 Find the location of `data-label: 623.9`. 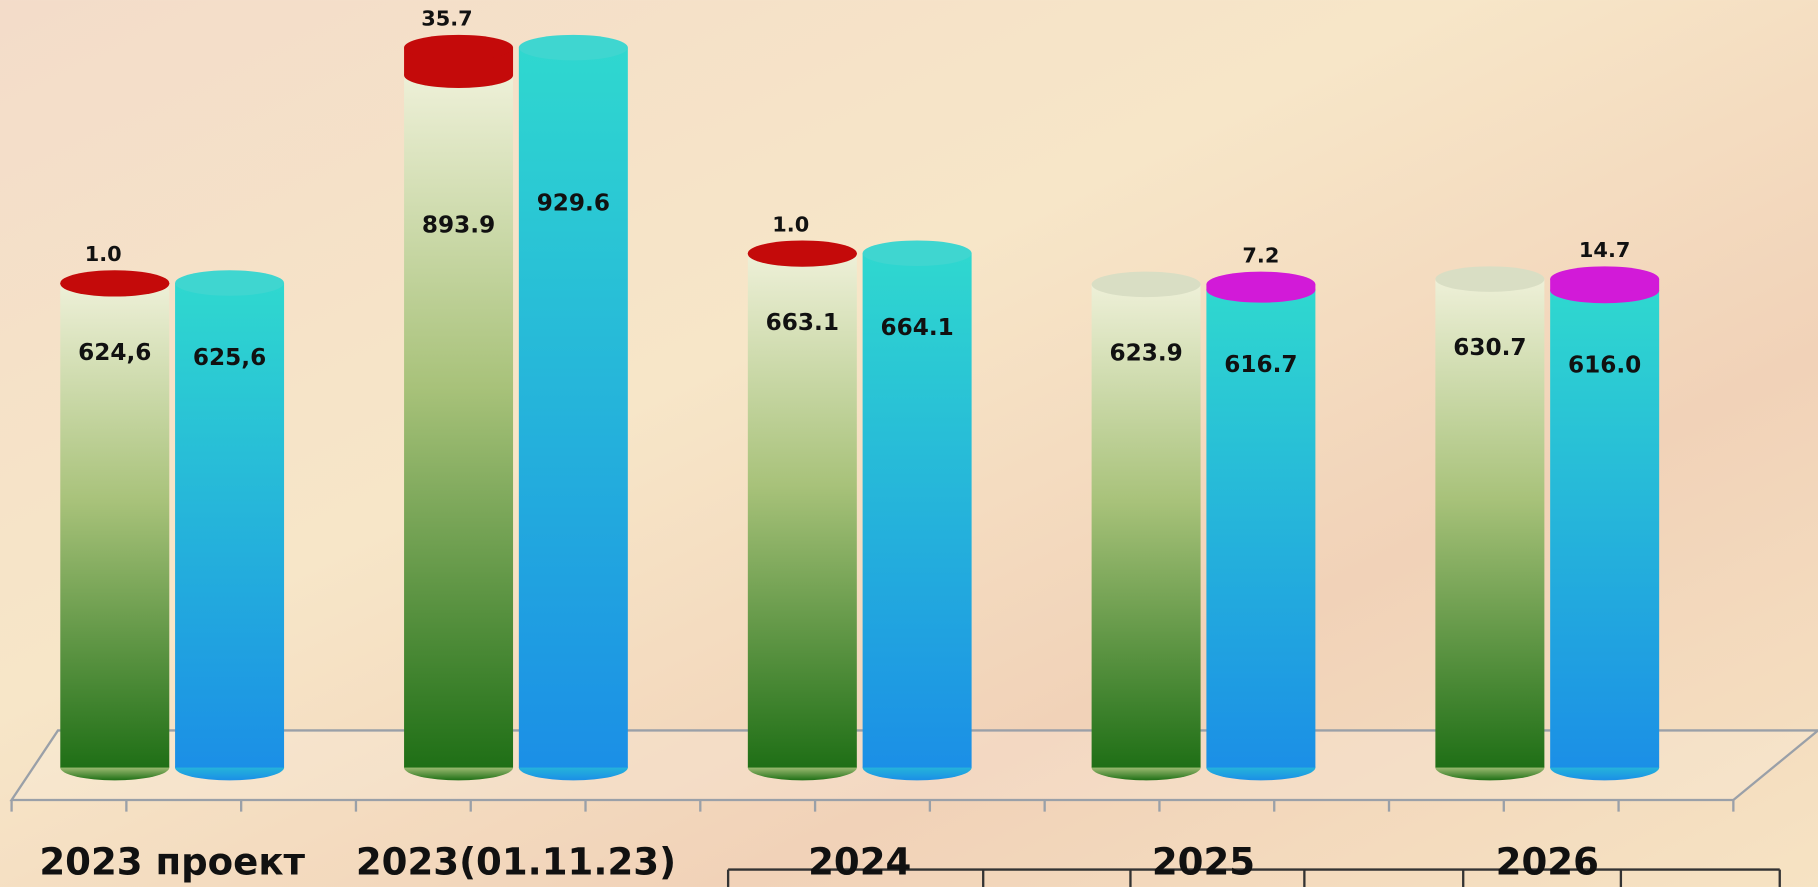

data-label: 623.9 is located at coordinates (1145, 352).